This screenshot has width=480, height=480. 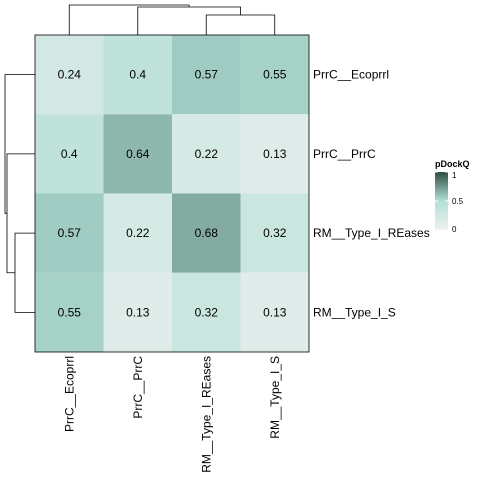 I want to click on cell-value-label: 0.24, so click(x=70, y=75).